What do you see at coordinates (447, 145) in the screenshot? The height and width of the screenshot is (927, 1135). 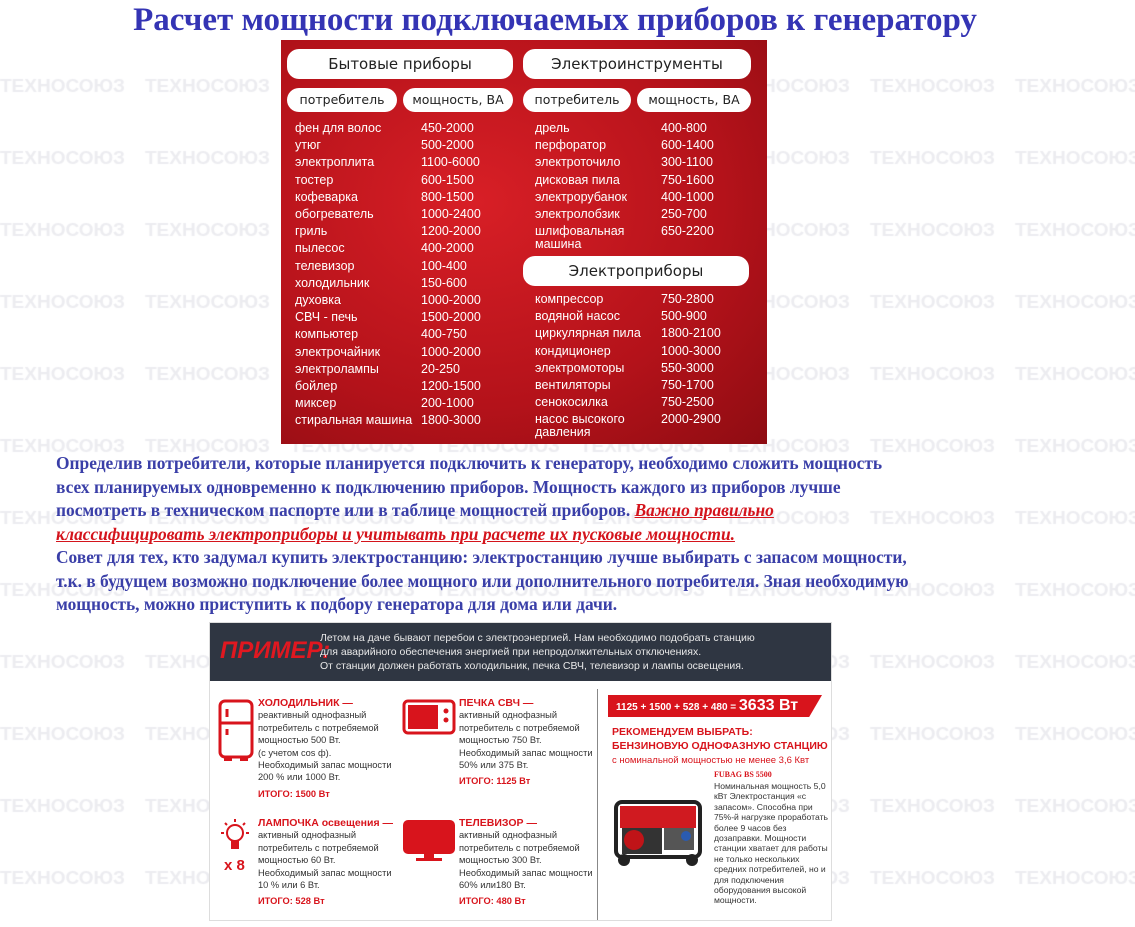 I see `power-value: 500-2000` at bounding box center [447, 145].